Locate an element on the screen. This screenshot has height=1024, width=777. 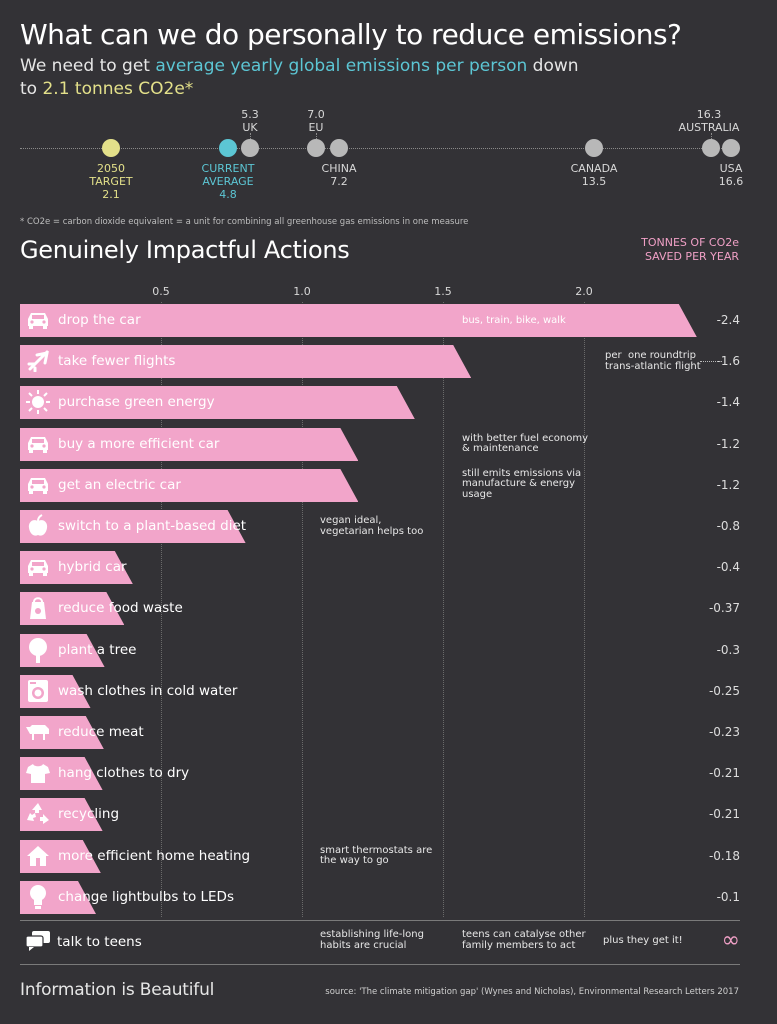
shirt-icon is located at coordinates (38, 773).